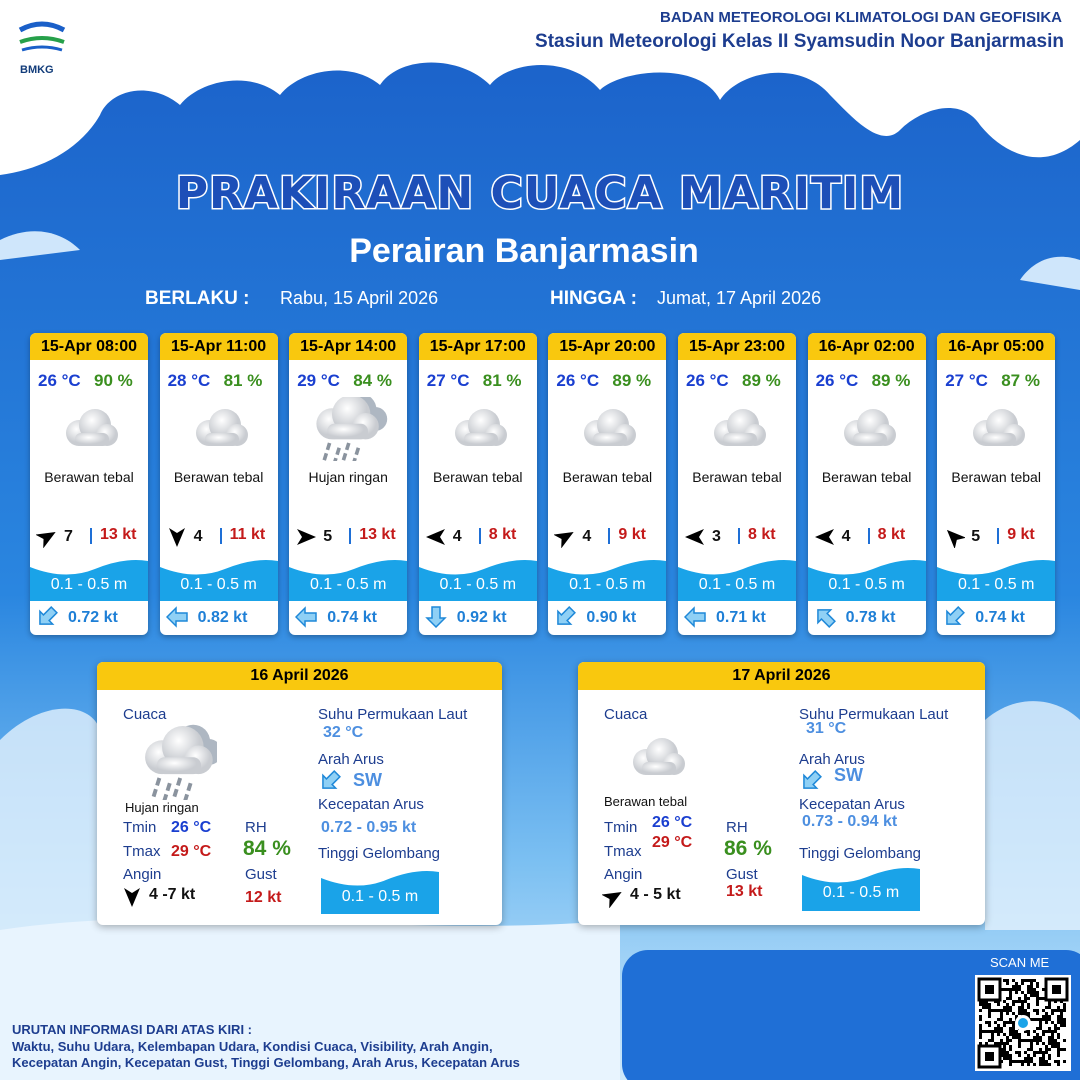  Describe the element at coordinates (1023, 1023) in the screenshot. I see `qr-code` at that location.